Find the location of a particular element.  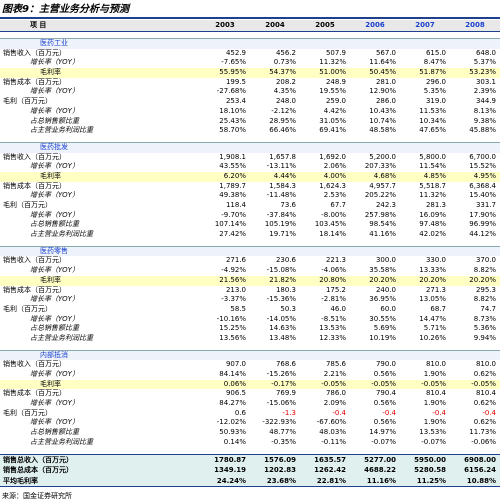

cell: 2.21% is located at coordinates (334, 374).